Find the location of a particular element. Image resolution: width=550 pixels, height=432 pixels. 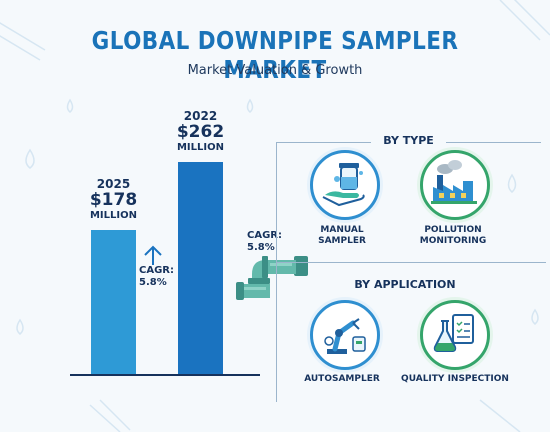

robot-arm-icon is located at coordinates (345, 336).